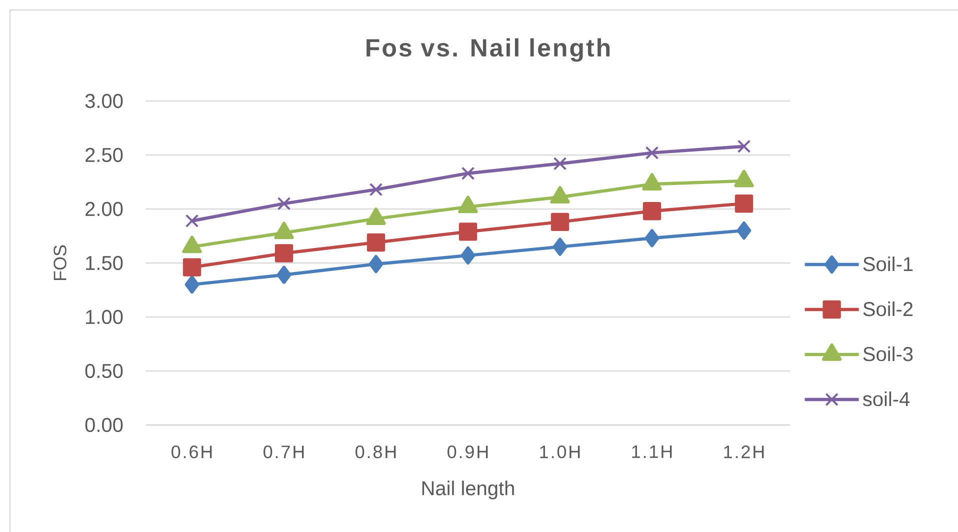  I want to click on y-tick-label: 2.50, so click(104, 155).